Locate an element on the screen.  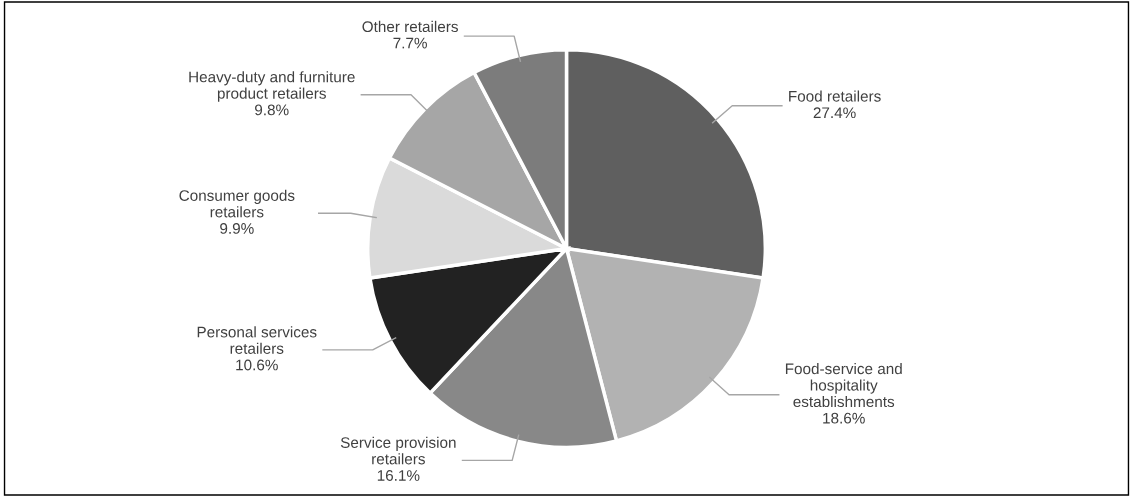
data-label: 9.8% is located at coordinates (272, 110).